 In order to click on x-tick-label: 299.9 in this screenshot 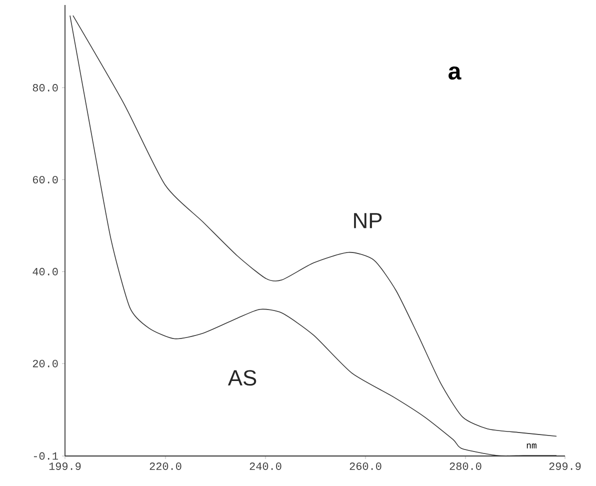, I will do `click(565, 466)`.